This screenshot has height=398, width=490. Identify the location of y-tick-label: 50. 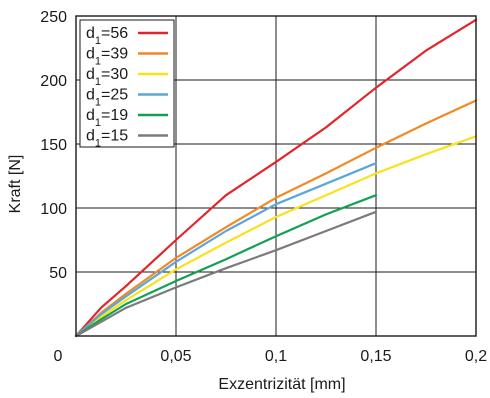
(58, 273).